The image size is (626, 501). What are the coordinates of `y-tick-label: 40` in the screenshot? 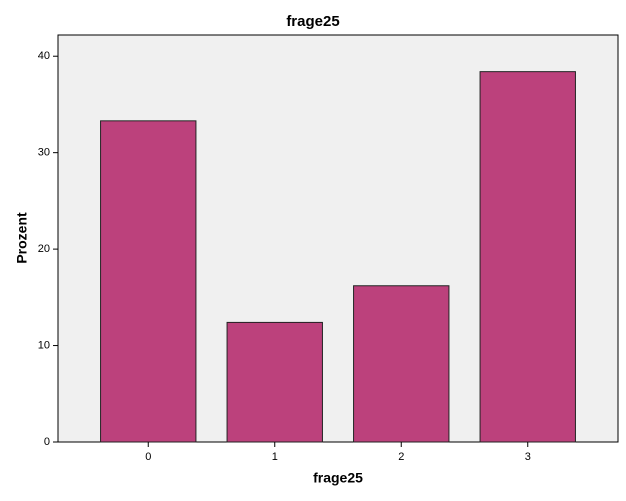 It's located at (44, 56).